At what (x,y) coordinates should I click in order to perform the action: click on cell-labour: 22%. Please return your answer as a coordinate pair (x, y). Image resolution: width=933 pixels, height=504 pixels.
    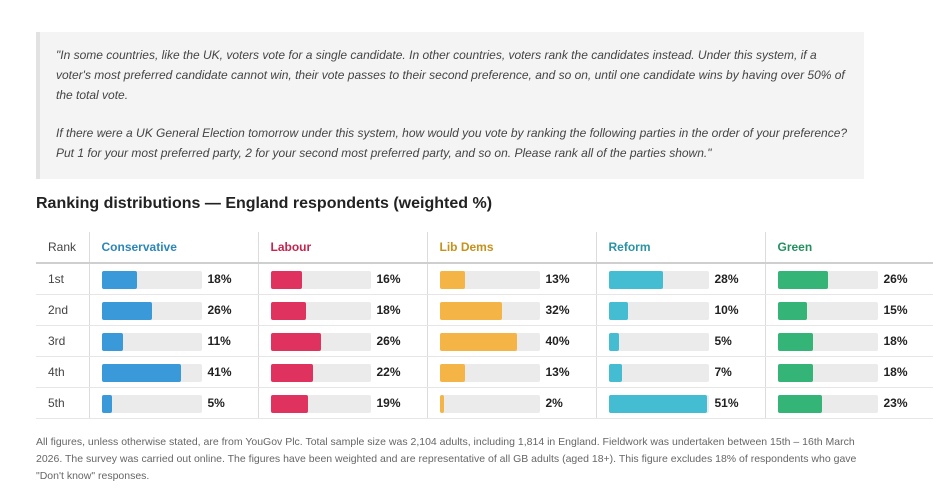
    Looking at the image, I should click on (342, 372).